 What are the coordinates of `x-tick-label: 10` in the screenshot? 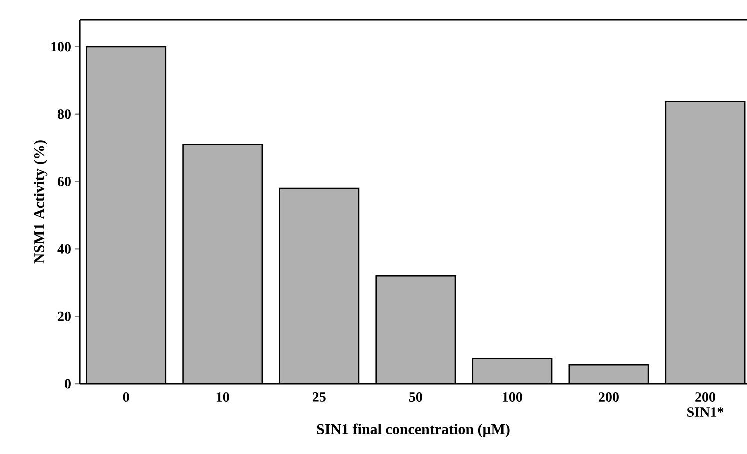 It's located at (223, 397).